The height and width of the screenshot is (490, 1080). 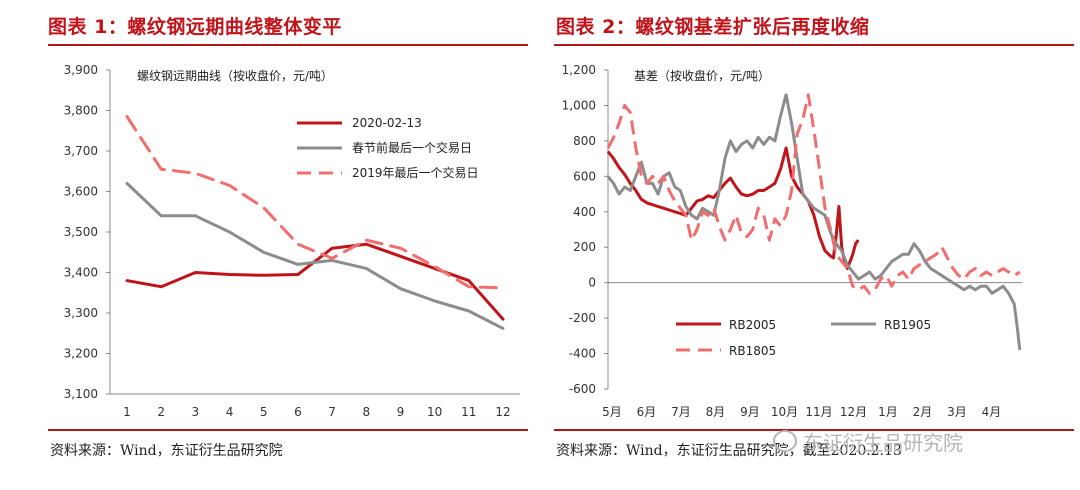 I want to click on x-tick-label: 3月, so click(x=957, y=412).